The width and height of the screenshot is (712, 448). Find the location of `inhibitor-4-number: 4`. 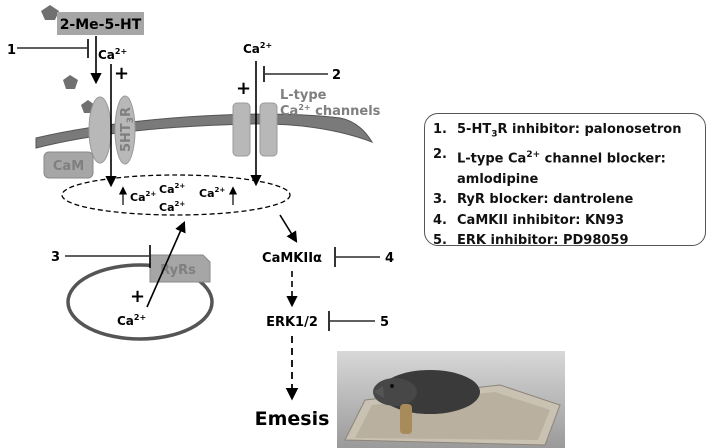

inhibitor-4-number: 4 is located at coordinates (389, 258).